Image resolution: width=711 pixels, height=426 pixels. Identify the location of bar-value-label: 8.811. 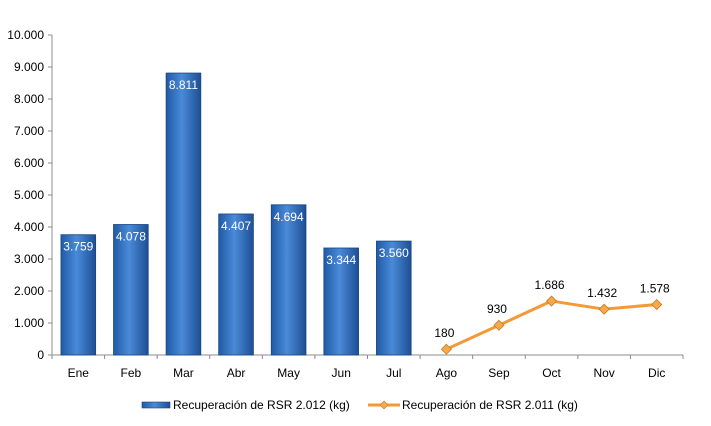
(183, 85).